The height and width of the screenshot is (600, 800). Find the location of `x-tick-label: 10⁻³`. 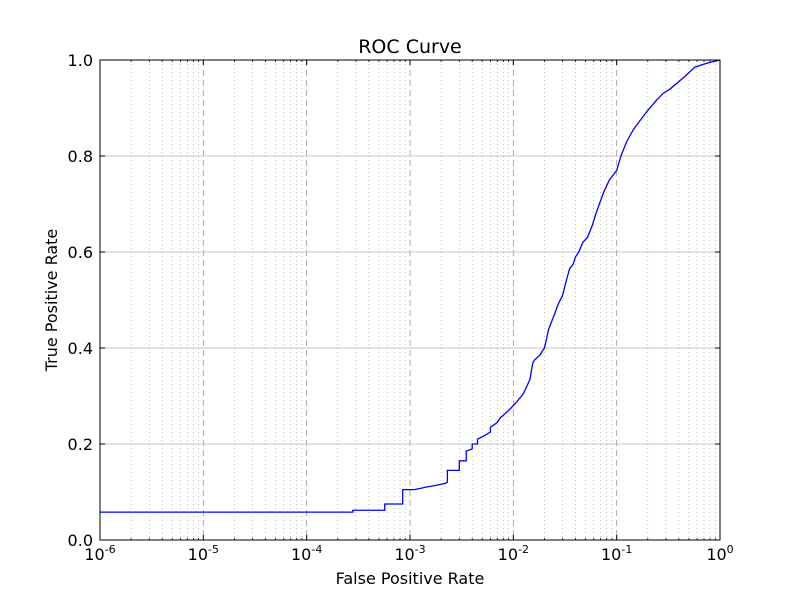

x-tick-label: 10⁻³ is located at coordinates (409, 553).